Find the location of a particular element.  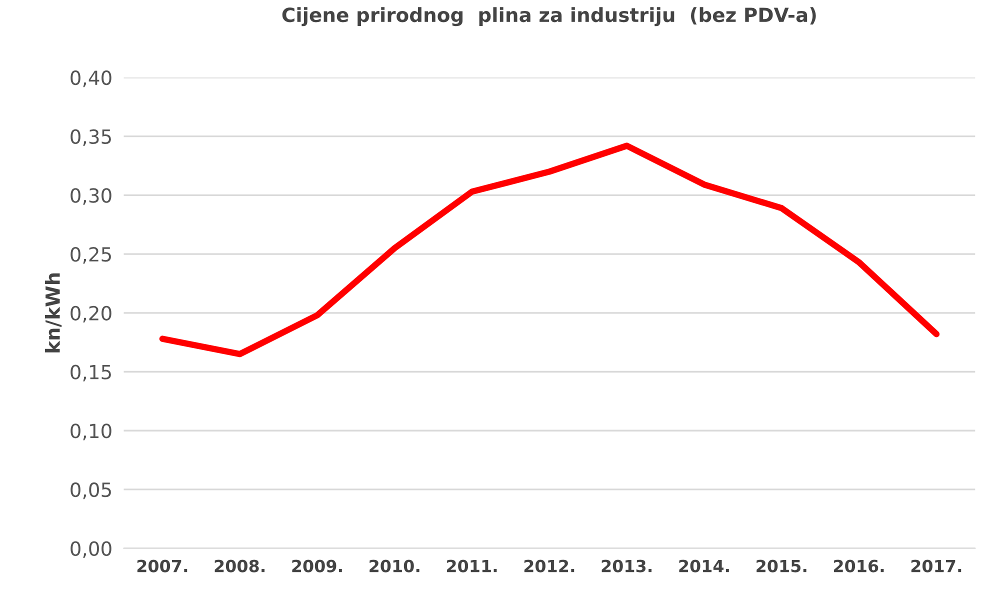

x-tick-label: 2010. is located at coordinates (395, 566).